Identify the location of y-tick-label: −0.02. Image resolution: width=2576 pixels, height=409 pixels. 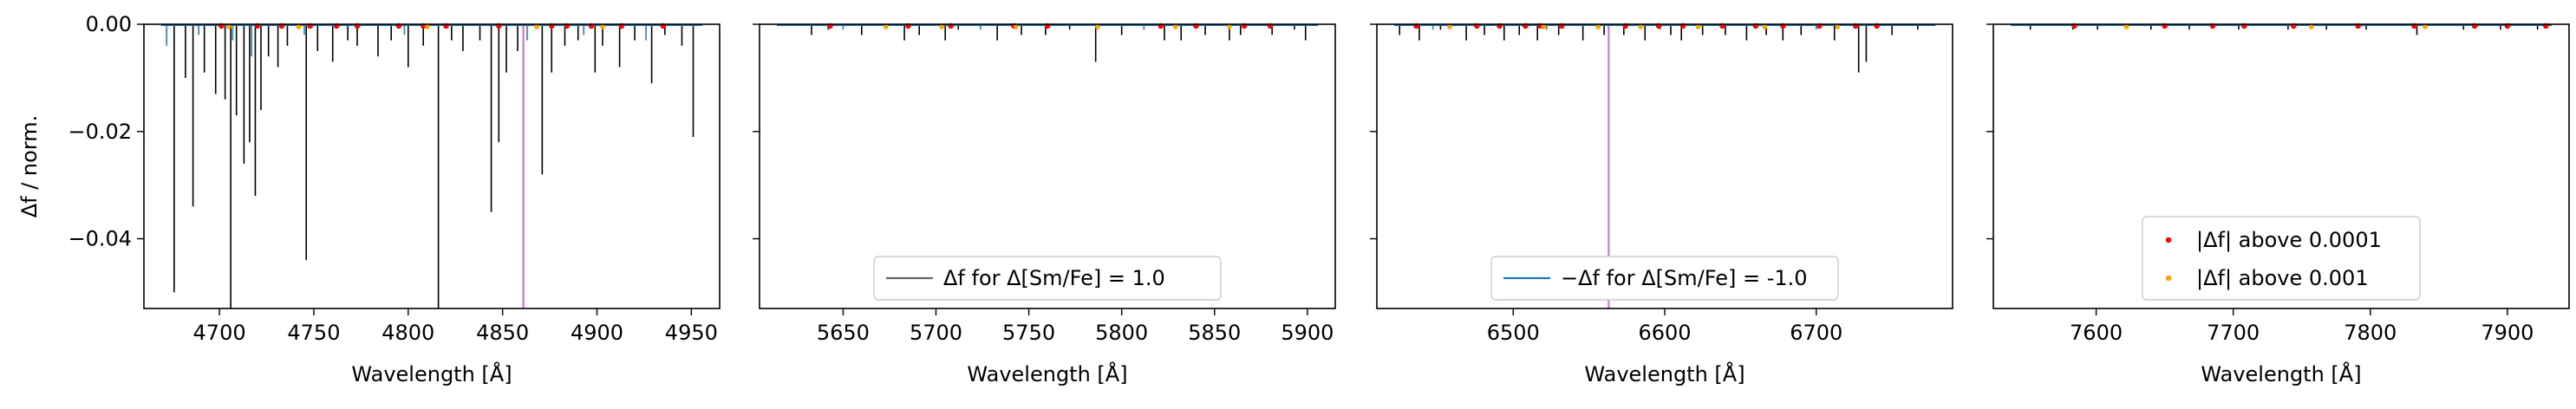
(100, 132).